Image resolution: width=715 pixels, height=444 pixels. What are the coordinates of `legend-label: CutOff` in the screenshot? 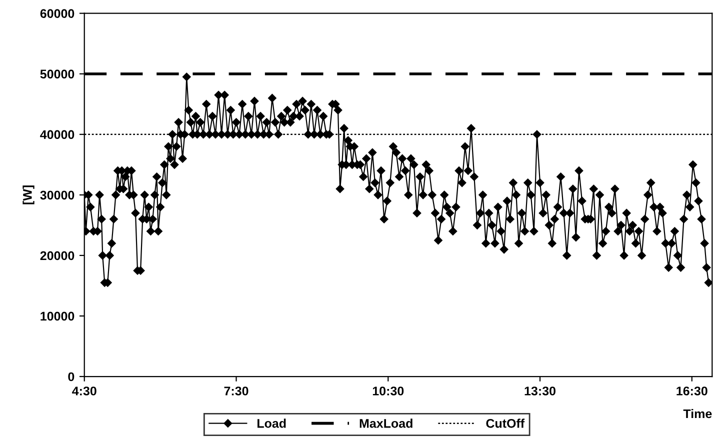 It's located at (505, 423).